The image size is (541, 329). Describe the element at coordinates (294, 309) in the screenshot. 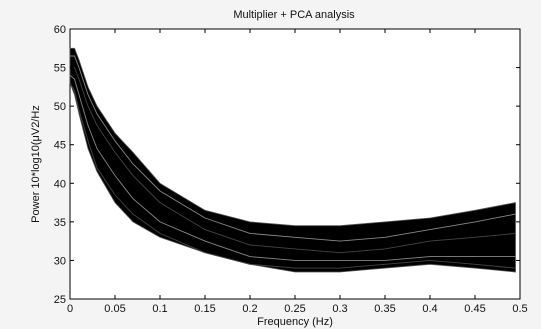

I see `x-tick-label: 0.25` at that location.